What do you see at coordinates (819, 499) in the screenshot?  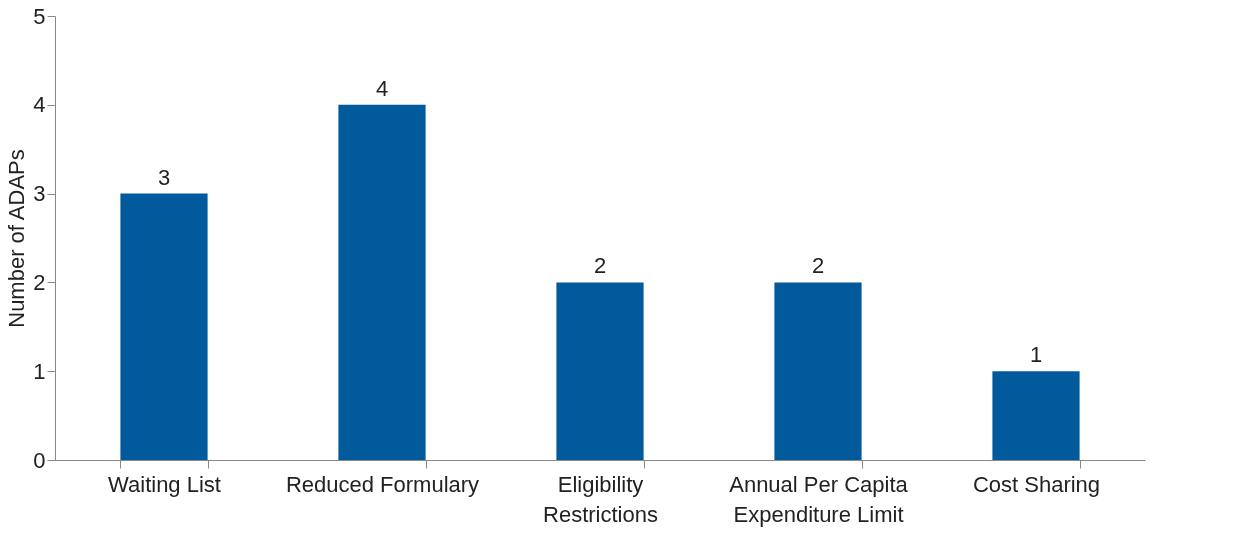 I see `x-tick-label: Annual Per Capita Expenditure Limit` at bounding box center [819, 499].